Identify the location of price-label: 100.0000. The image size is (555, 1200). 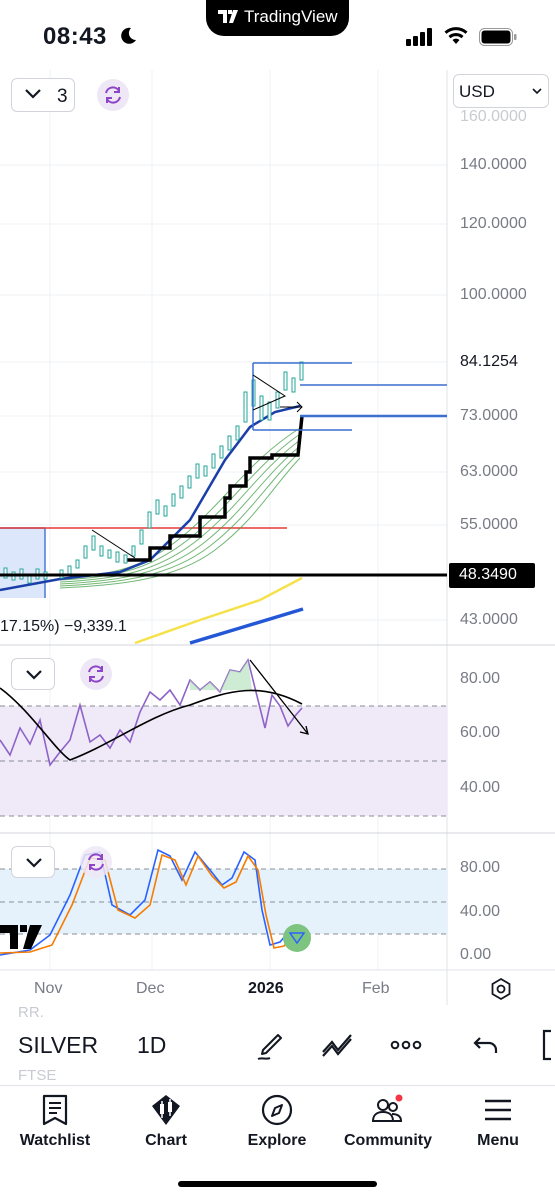
(493, 294).